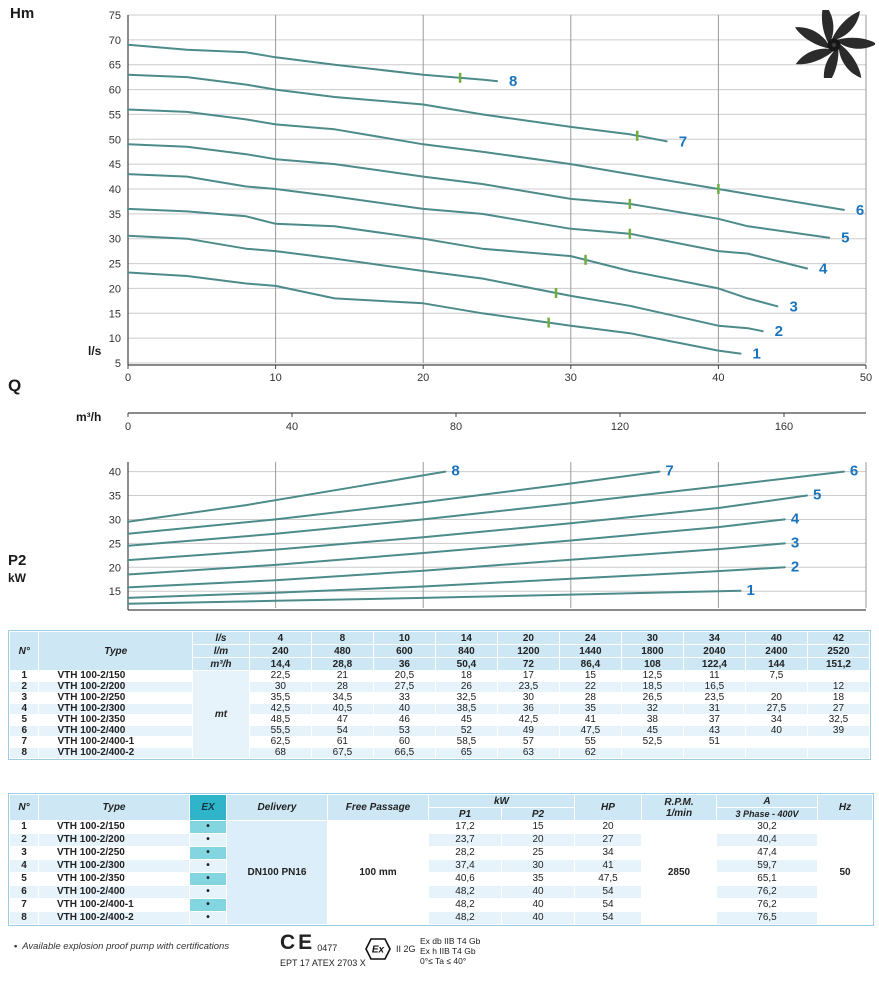 The image size is (879, 1000). What do you see at coordinates (342, 742) in the screenshot?
I see `head-value: 61` at bounding box center [342, 742].